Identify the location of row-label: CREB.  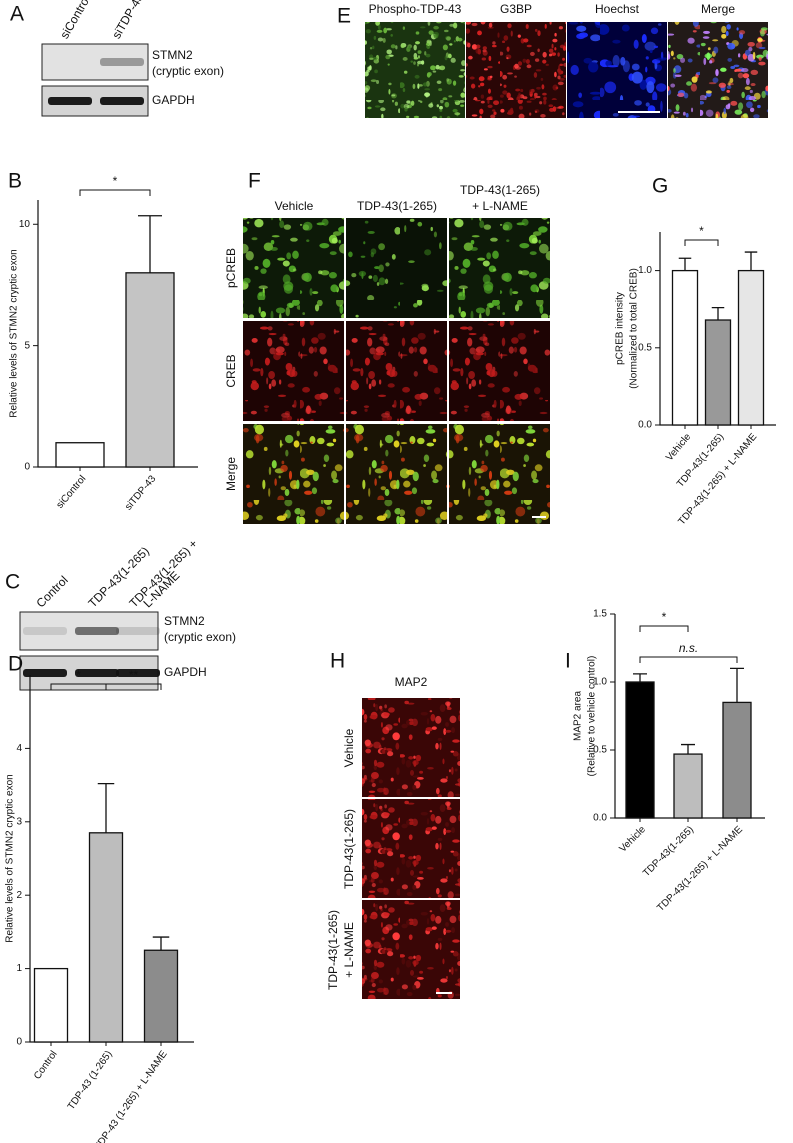
(231, 370).